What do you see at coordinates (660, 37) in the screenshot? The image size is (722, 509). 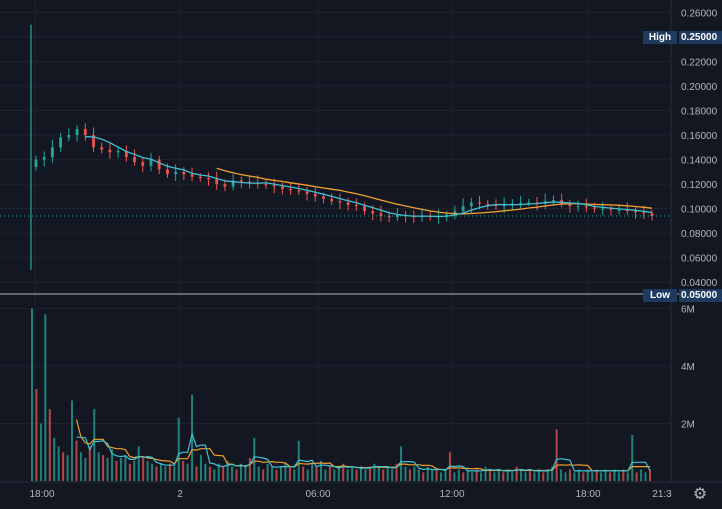 I see `high-label: High` at bounding box center [660, 37].